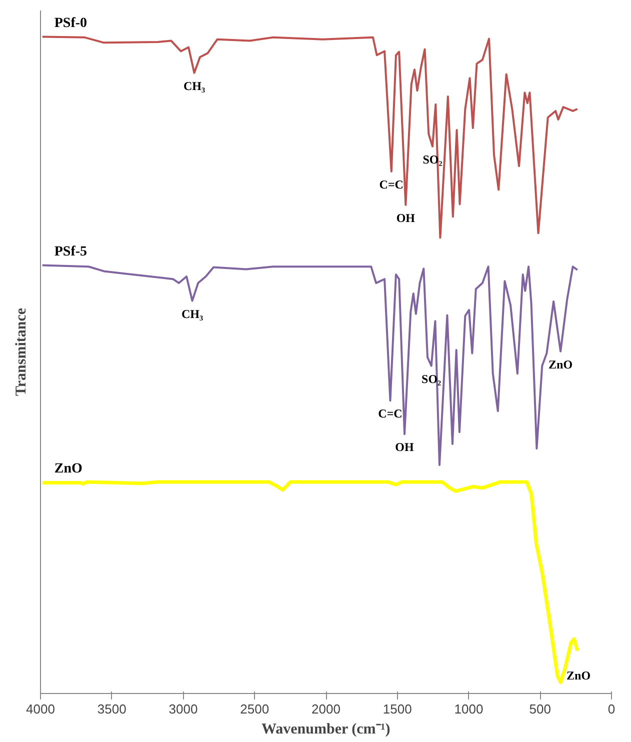  I want to click on x-tick-label: 500, so click(540, 709).